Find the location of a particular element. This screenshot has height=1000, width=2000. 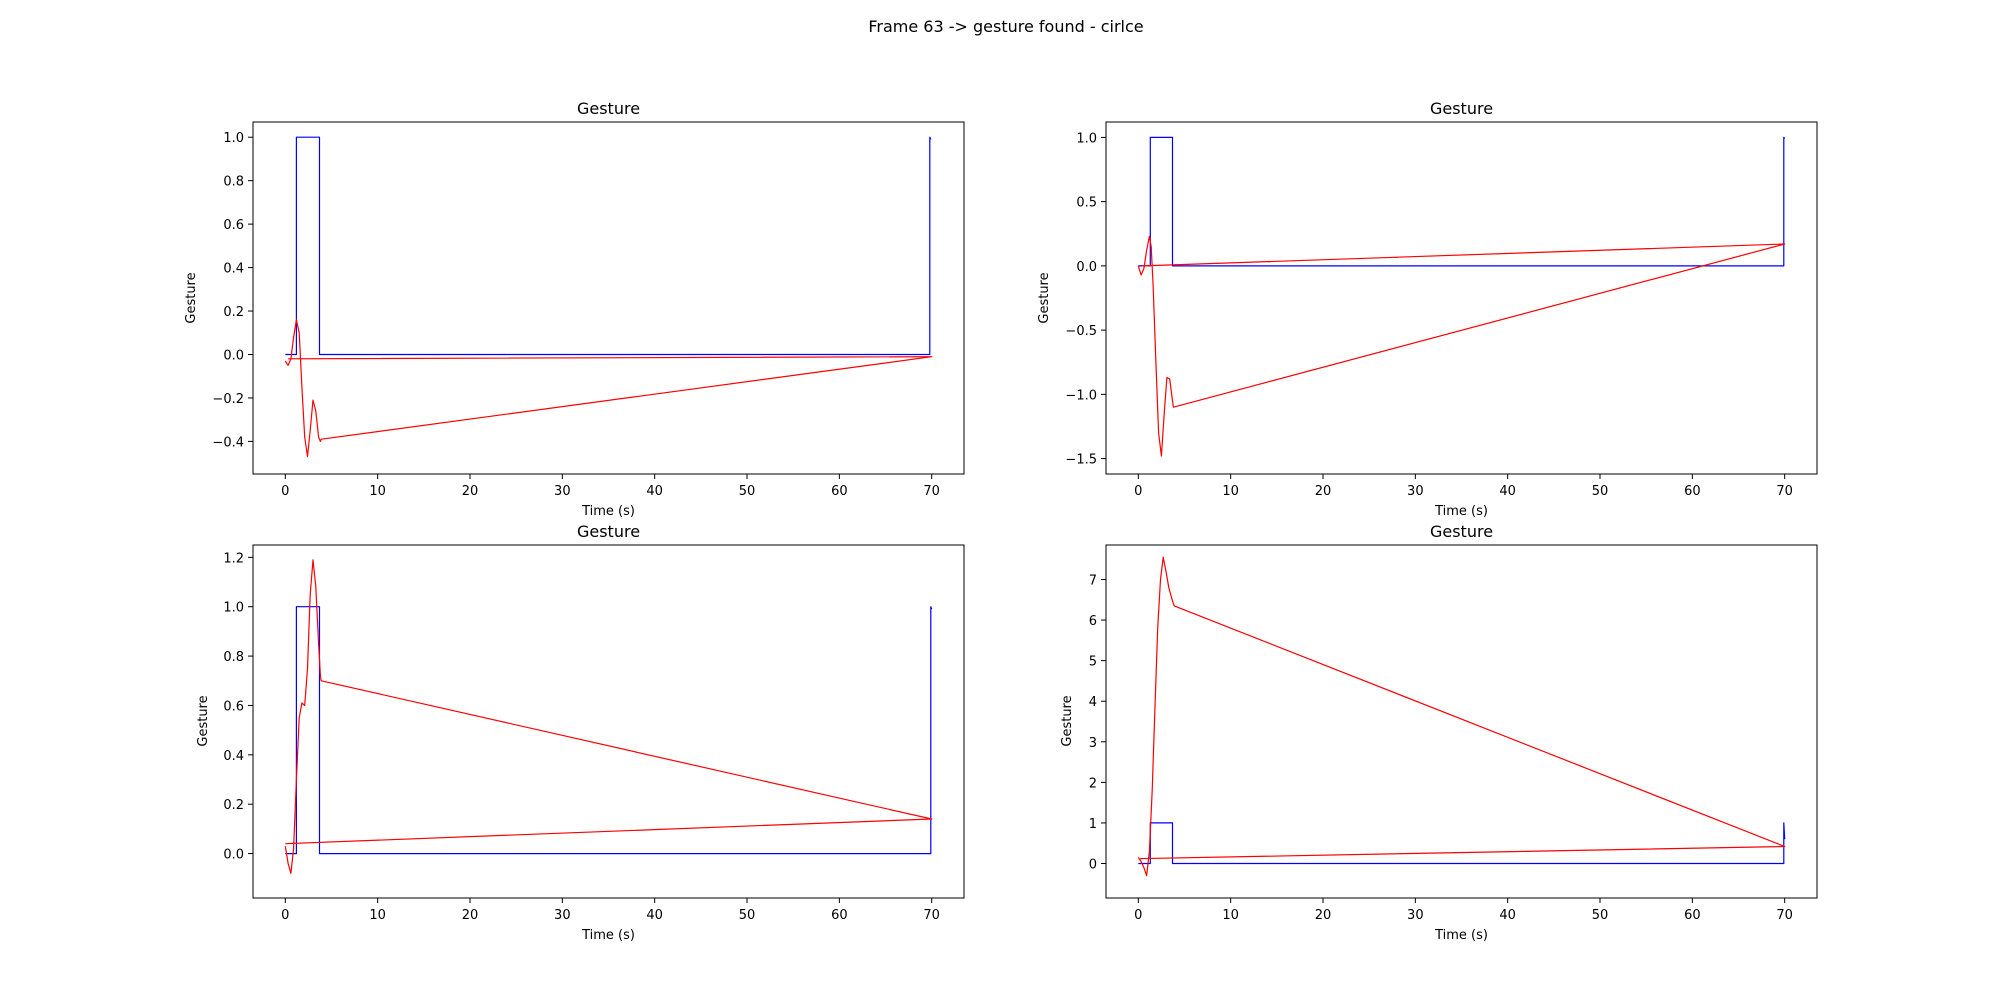

y-tick-label: −1.5 is located at coordinates (1081, 460).